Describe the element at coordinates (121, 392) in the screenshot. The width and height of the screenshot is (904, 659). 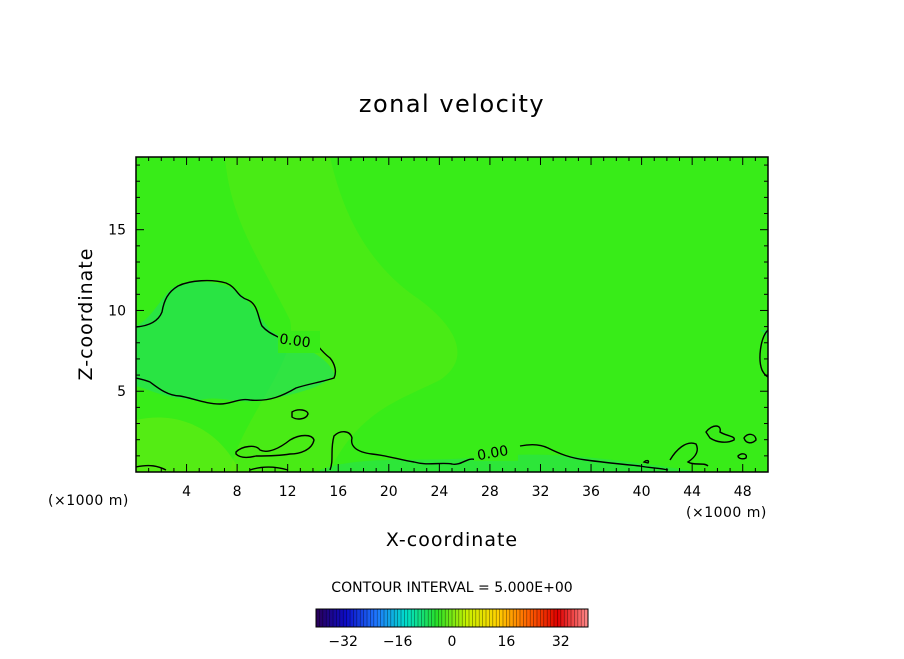
I see `y-tick-label: 5` at that location.